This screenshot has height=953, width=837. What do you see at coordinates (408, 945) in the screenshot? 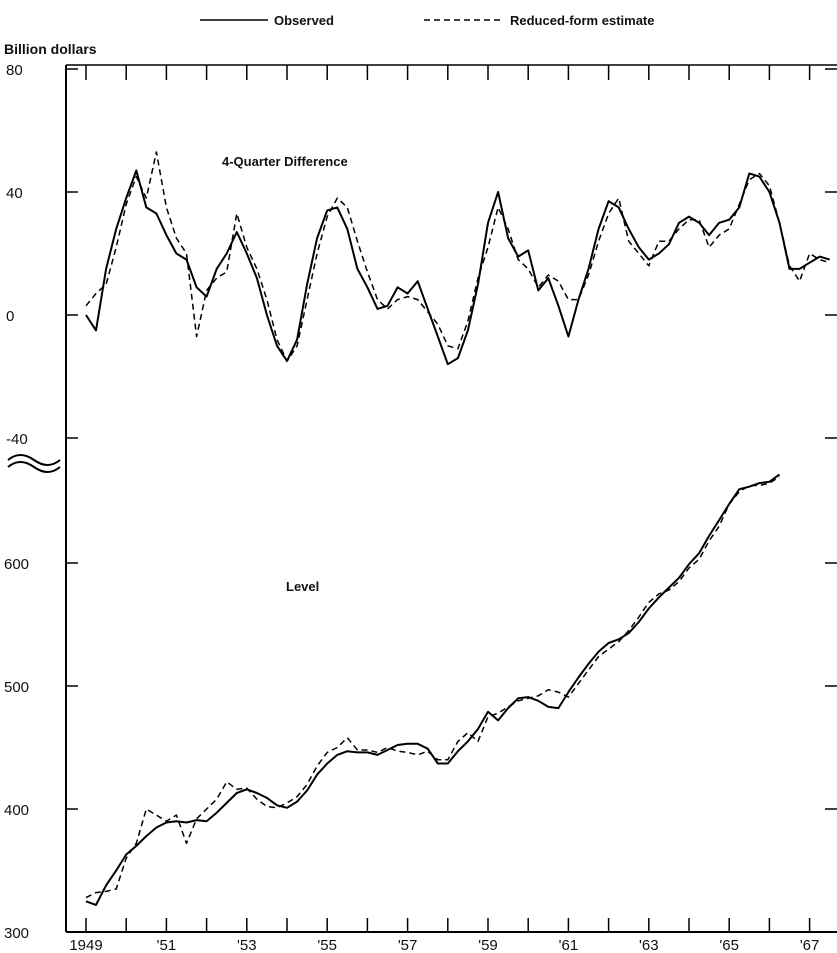
I see `x-tick-label: '57` at bounding box center [408, 945].